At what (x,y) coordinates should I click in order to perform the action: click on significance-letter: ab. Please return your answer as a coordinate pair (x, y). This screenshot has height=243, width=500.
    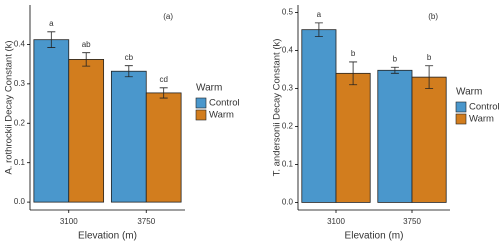
    Looking at the image, I should click on (86, 44).